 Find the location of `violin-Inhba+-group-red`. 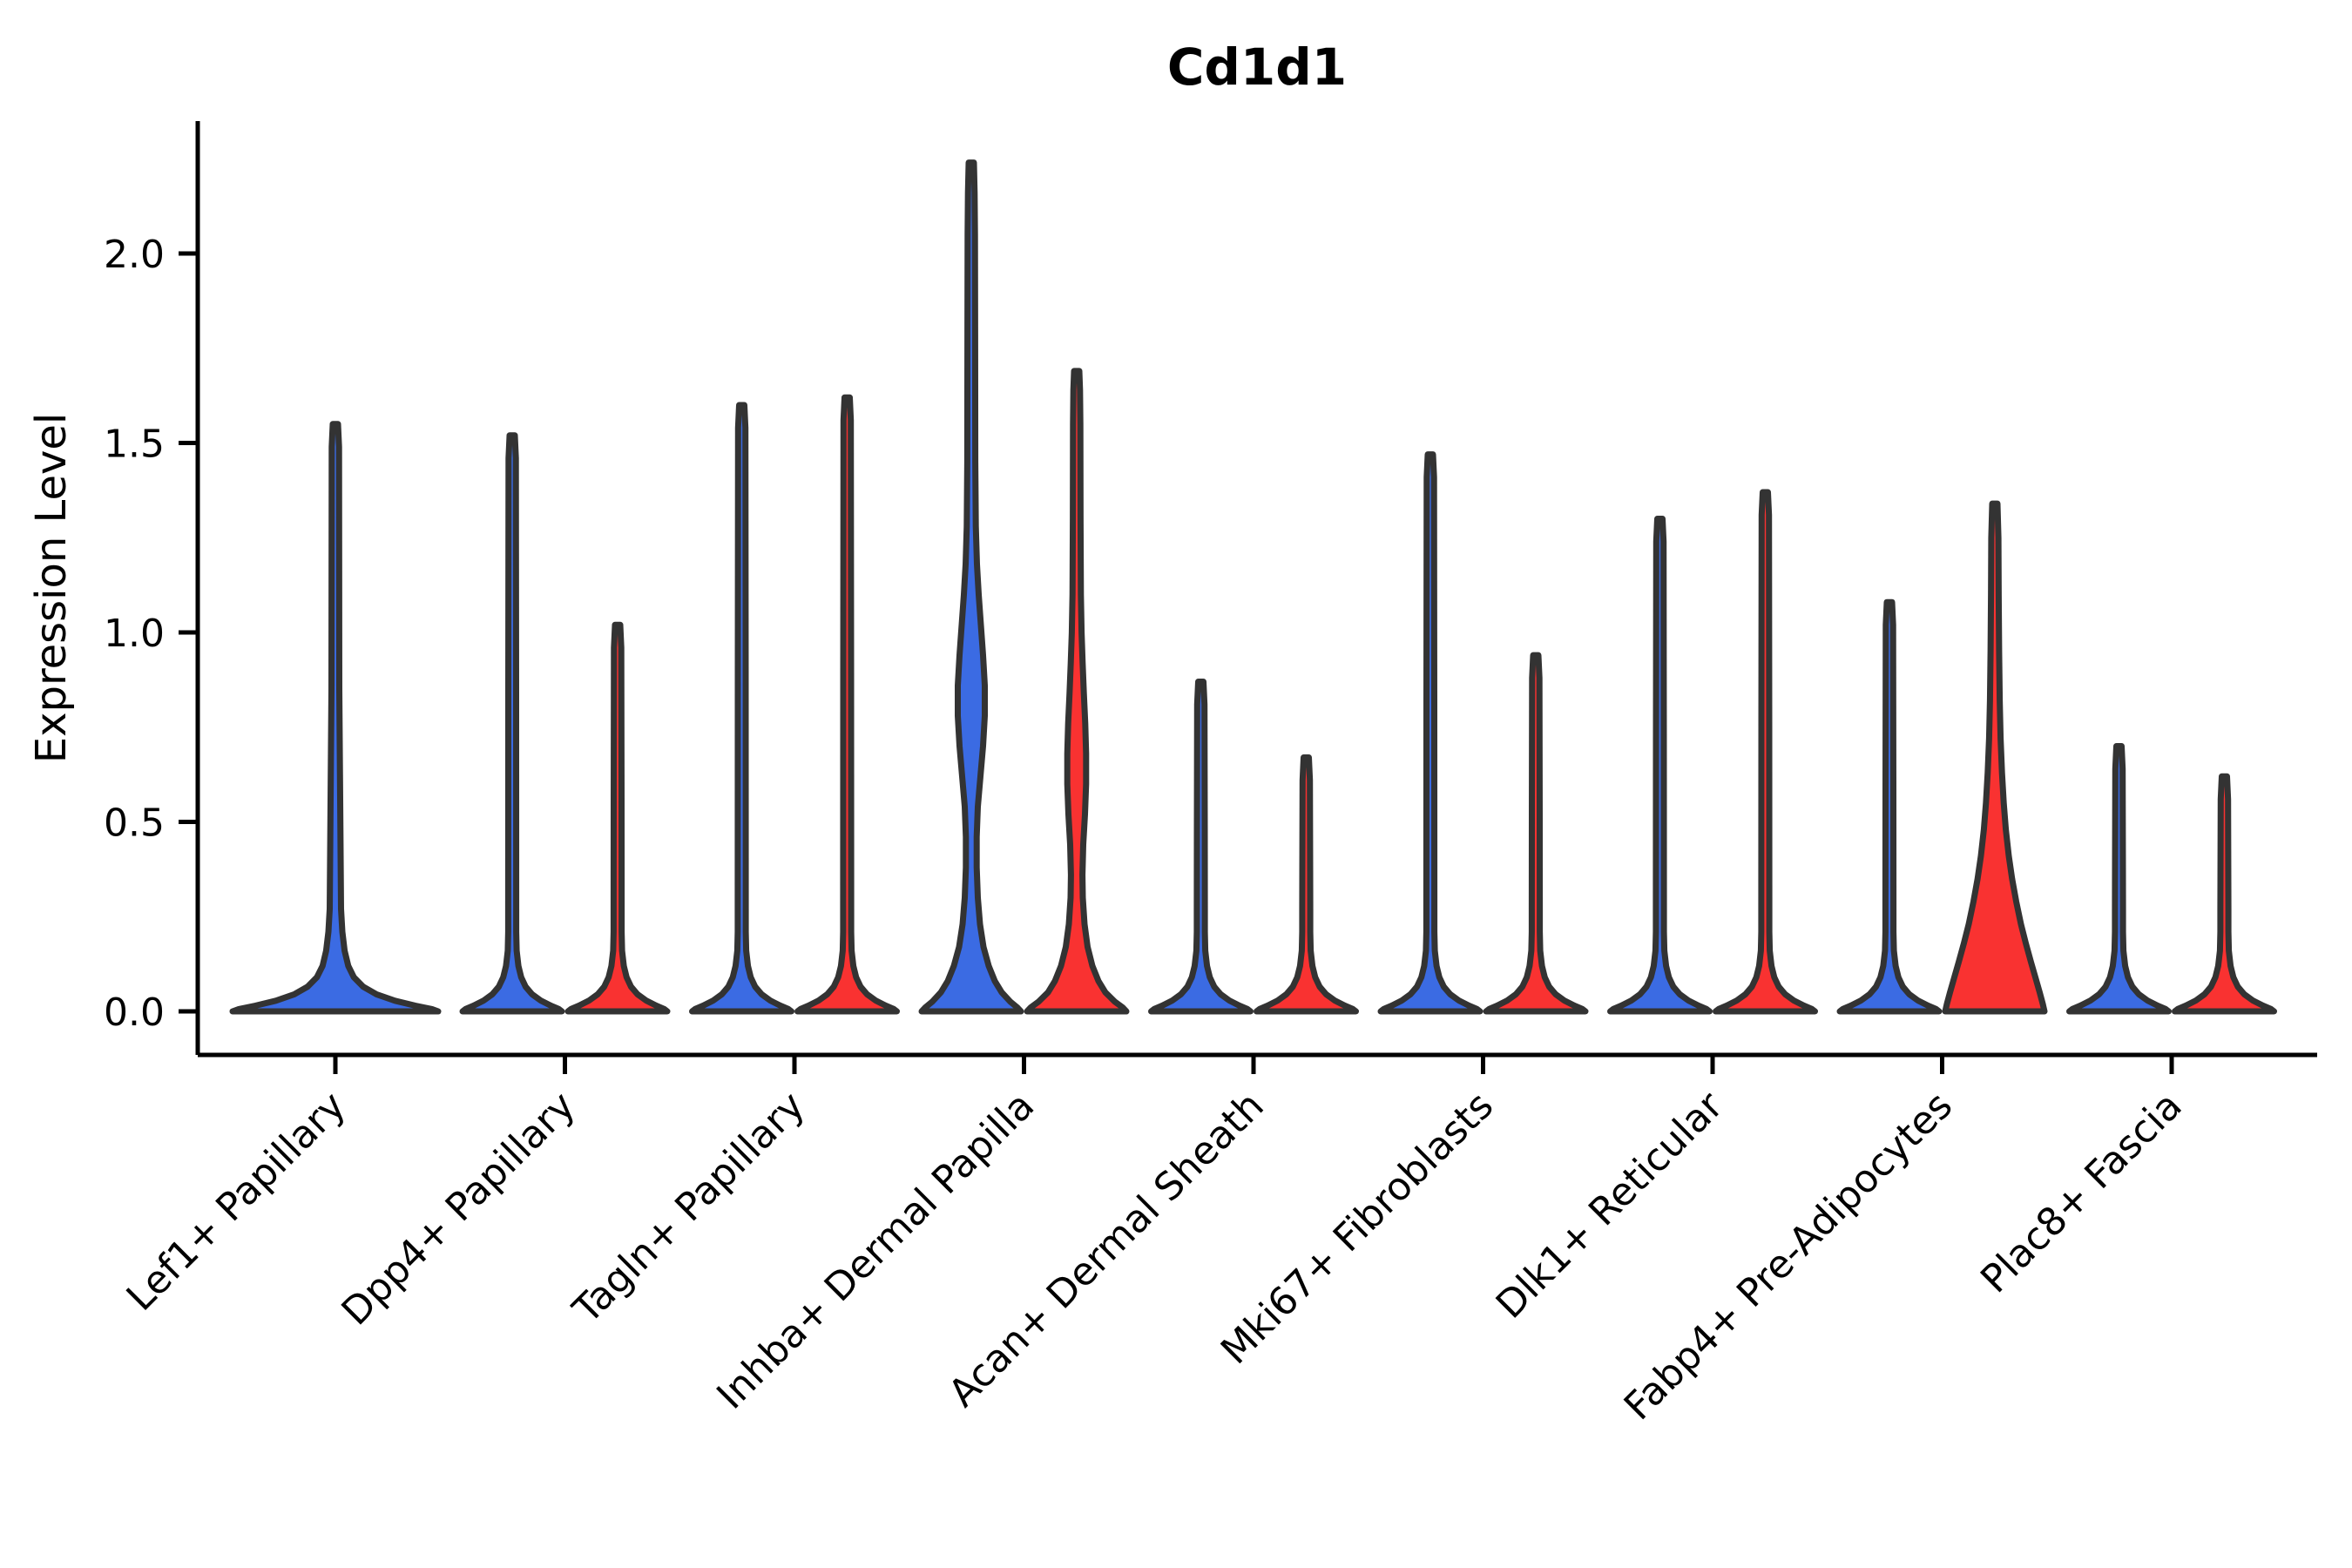

violin-Inhba+-group-red is located at coordinates (1077, 692).